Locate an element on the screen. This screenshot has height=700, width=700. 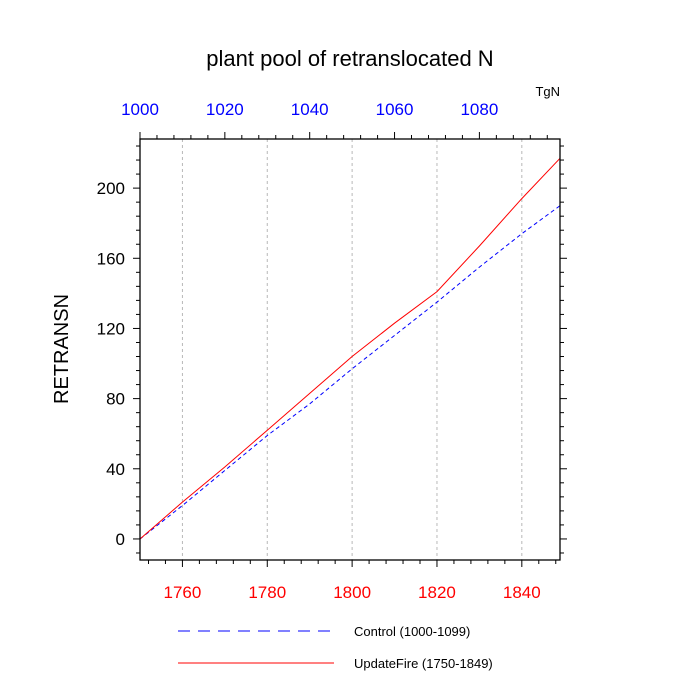
y-tick-label: 200 is located at coordinates (111, 188).